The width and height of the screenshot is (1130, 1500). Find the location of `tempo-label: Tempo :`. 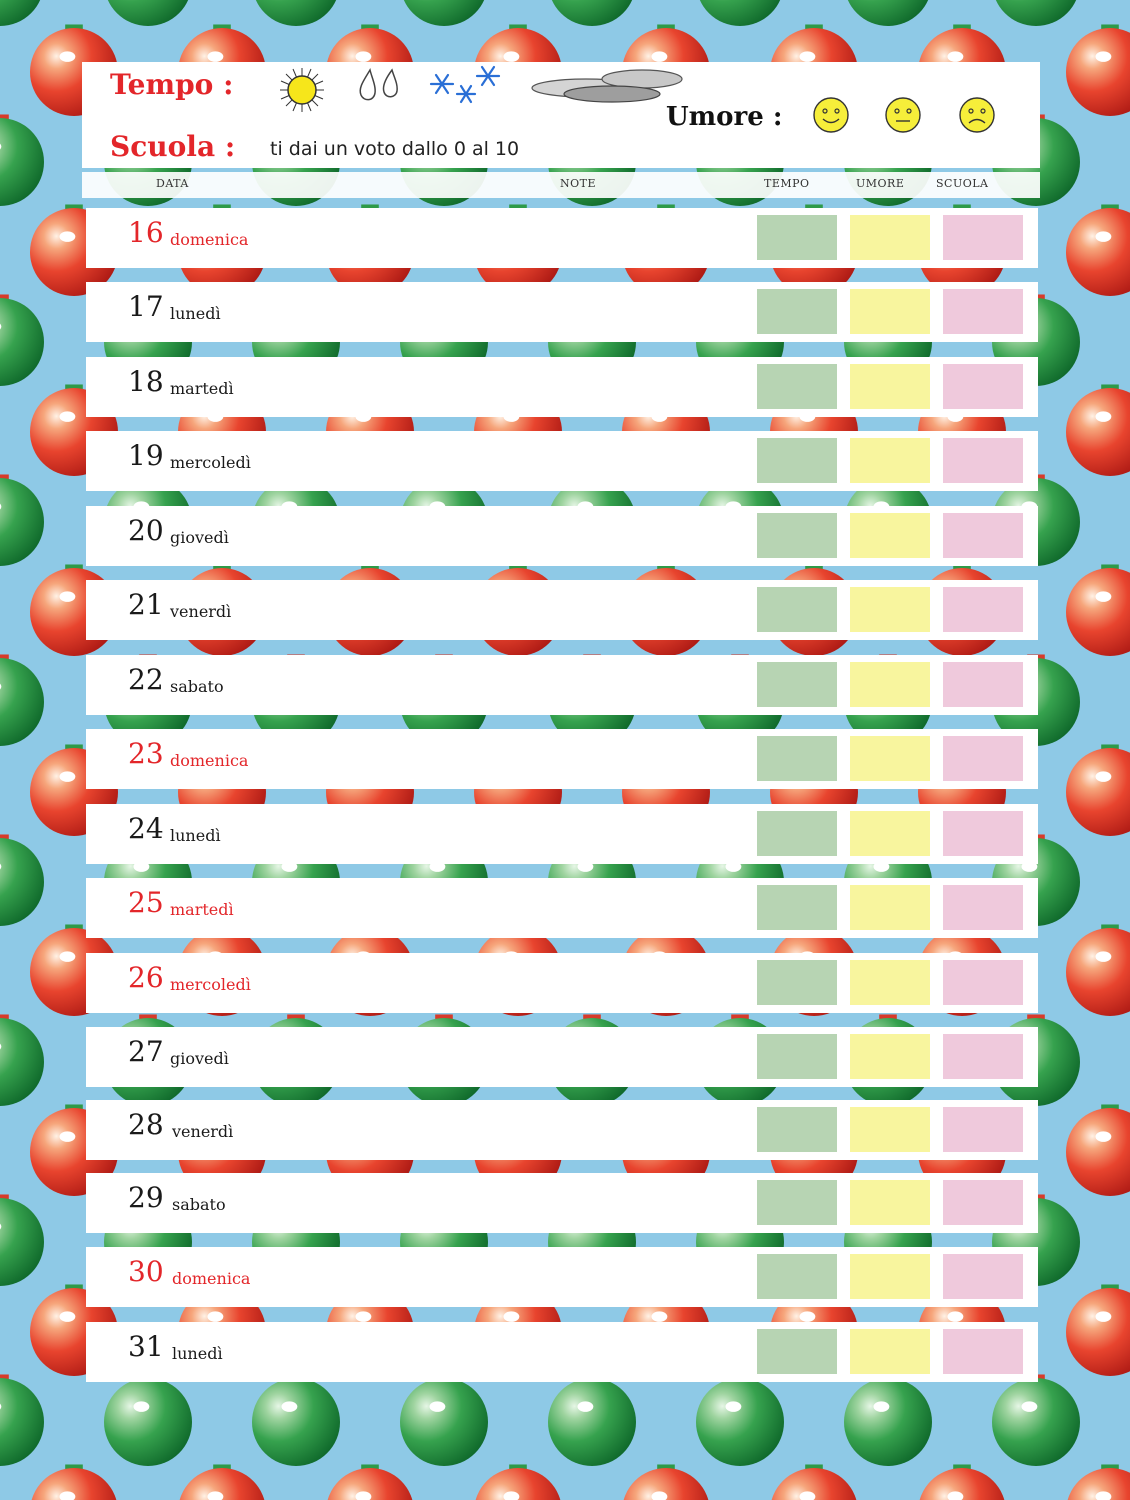

tempo-label: Tempo : is located at coordinates (172, 84).